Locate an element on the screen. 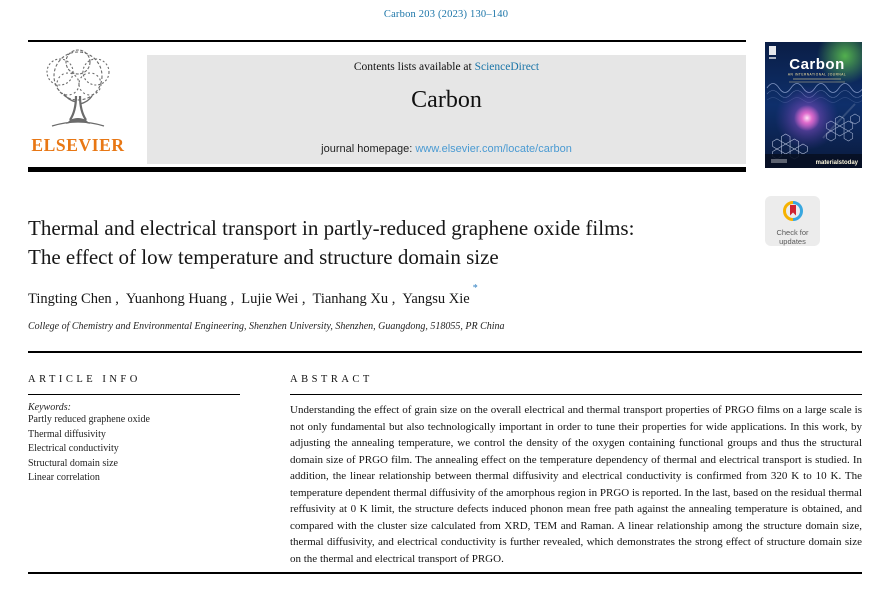 The height and width of the screenshot is (590, 892). journal-citation: Carbon 203 (2023) 130–140 is located at coordinates (446, 14).